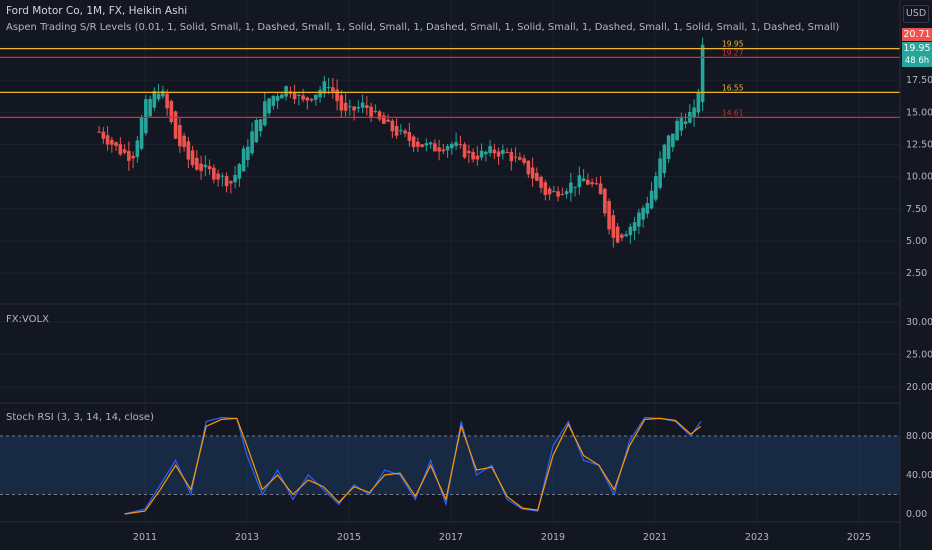  Describe the element at coordinates (916, 241) in the screenshot. I see `price-tick-label: 5.00` at that location.